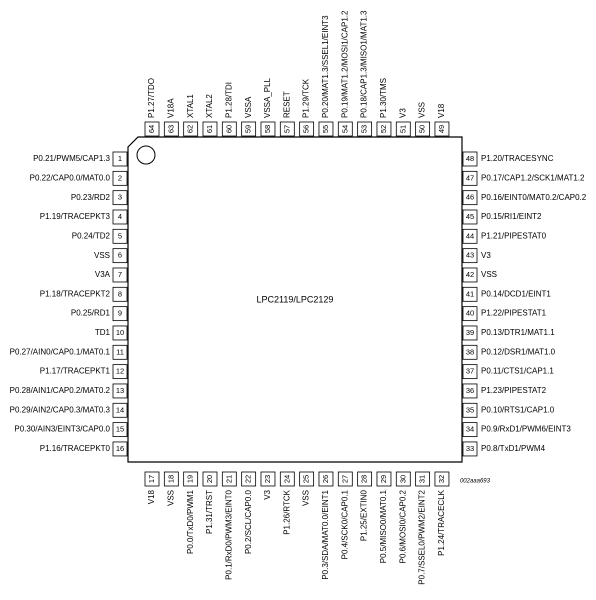 The height and width of the screenshot is (600, 596). I want to click on pin-number: 43, so click(470, 255).